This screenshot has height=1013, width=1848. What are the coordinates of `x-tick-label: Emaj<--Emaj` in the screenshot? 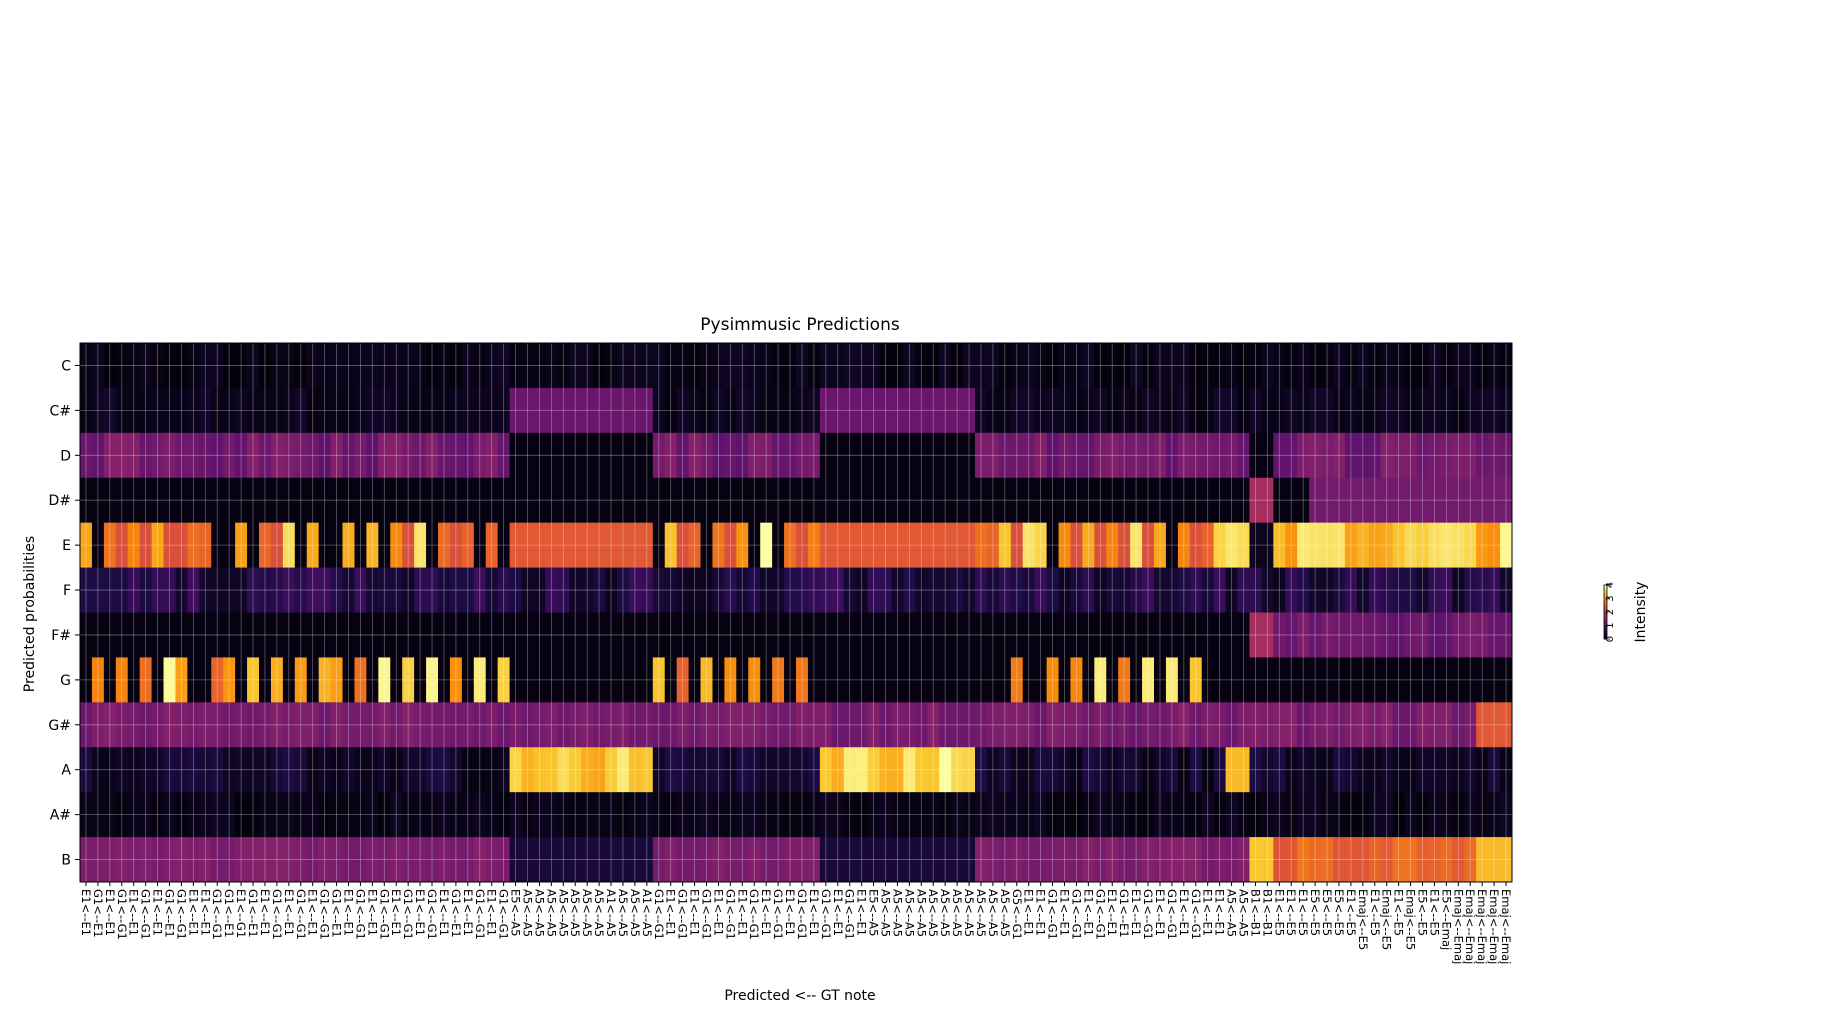 It's located at (1470, 926).